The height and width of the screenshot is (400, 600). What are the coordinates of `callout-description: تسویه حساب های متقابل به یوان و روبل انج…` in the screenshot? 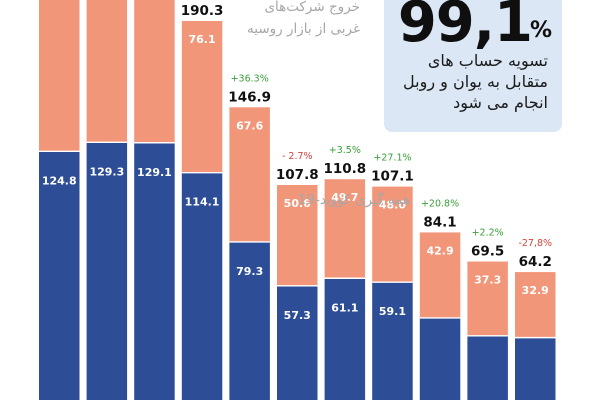 It's located at (475, 81).